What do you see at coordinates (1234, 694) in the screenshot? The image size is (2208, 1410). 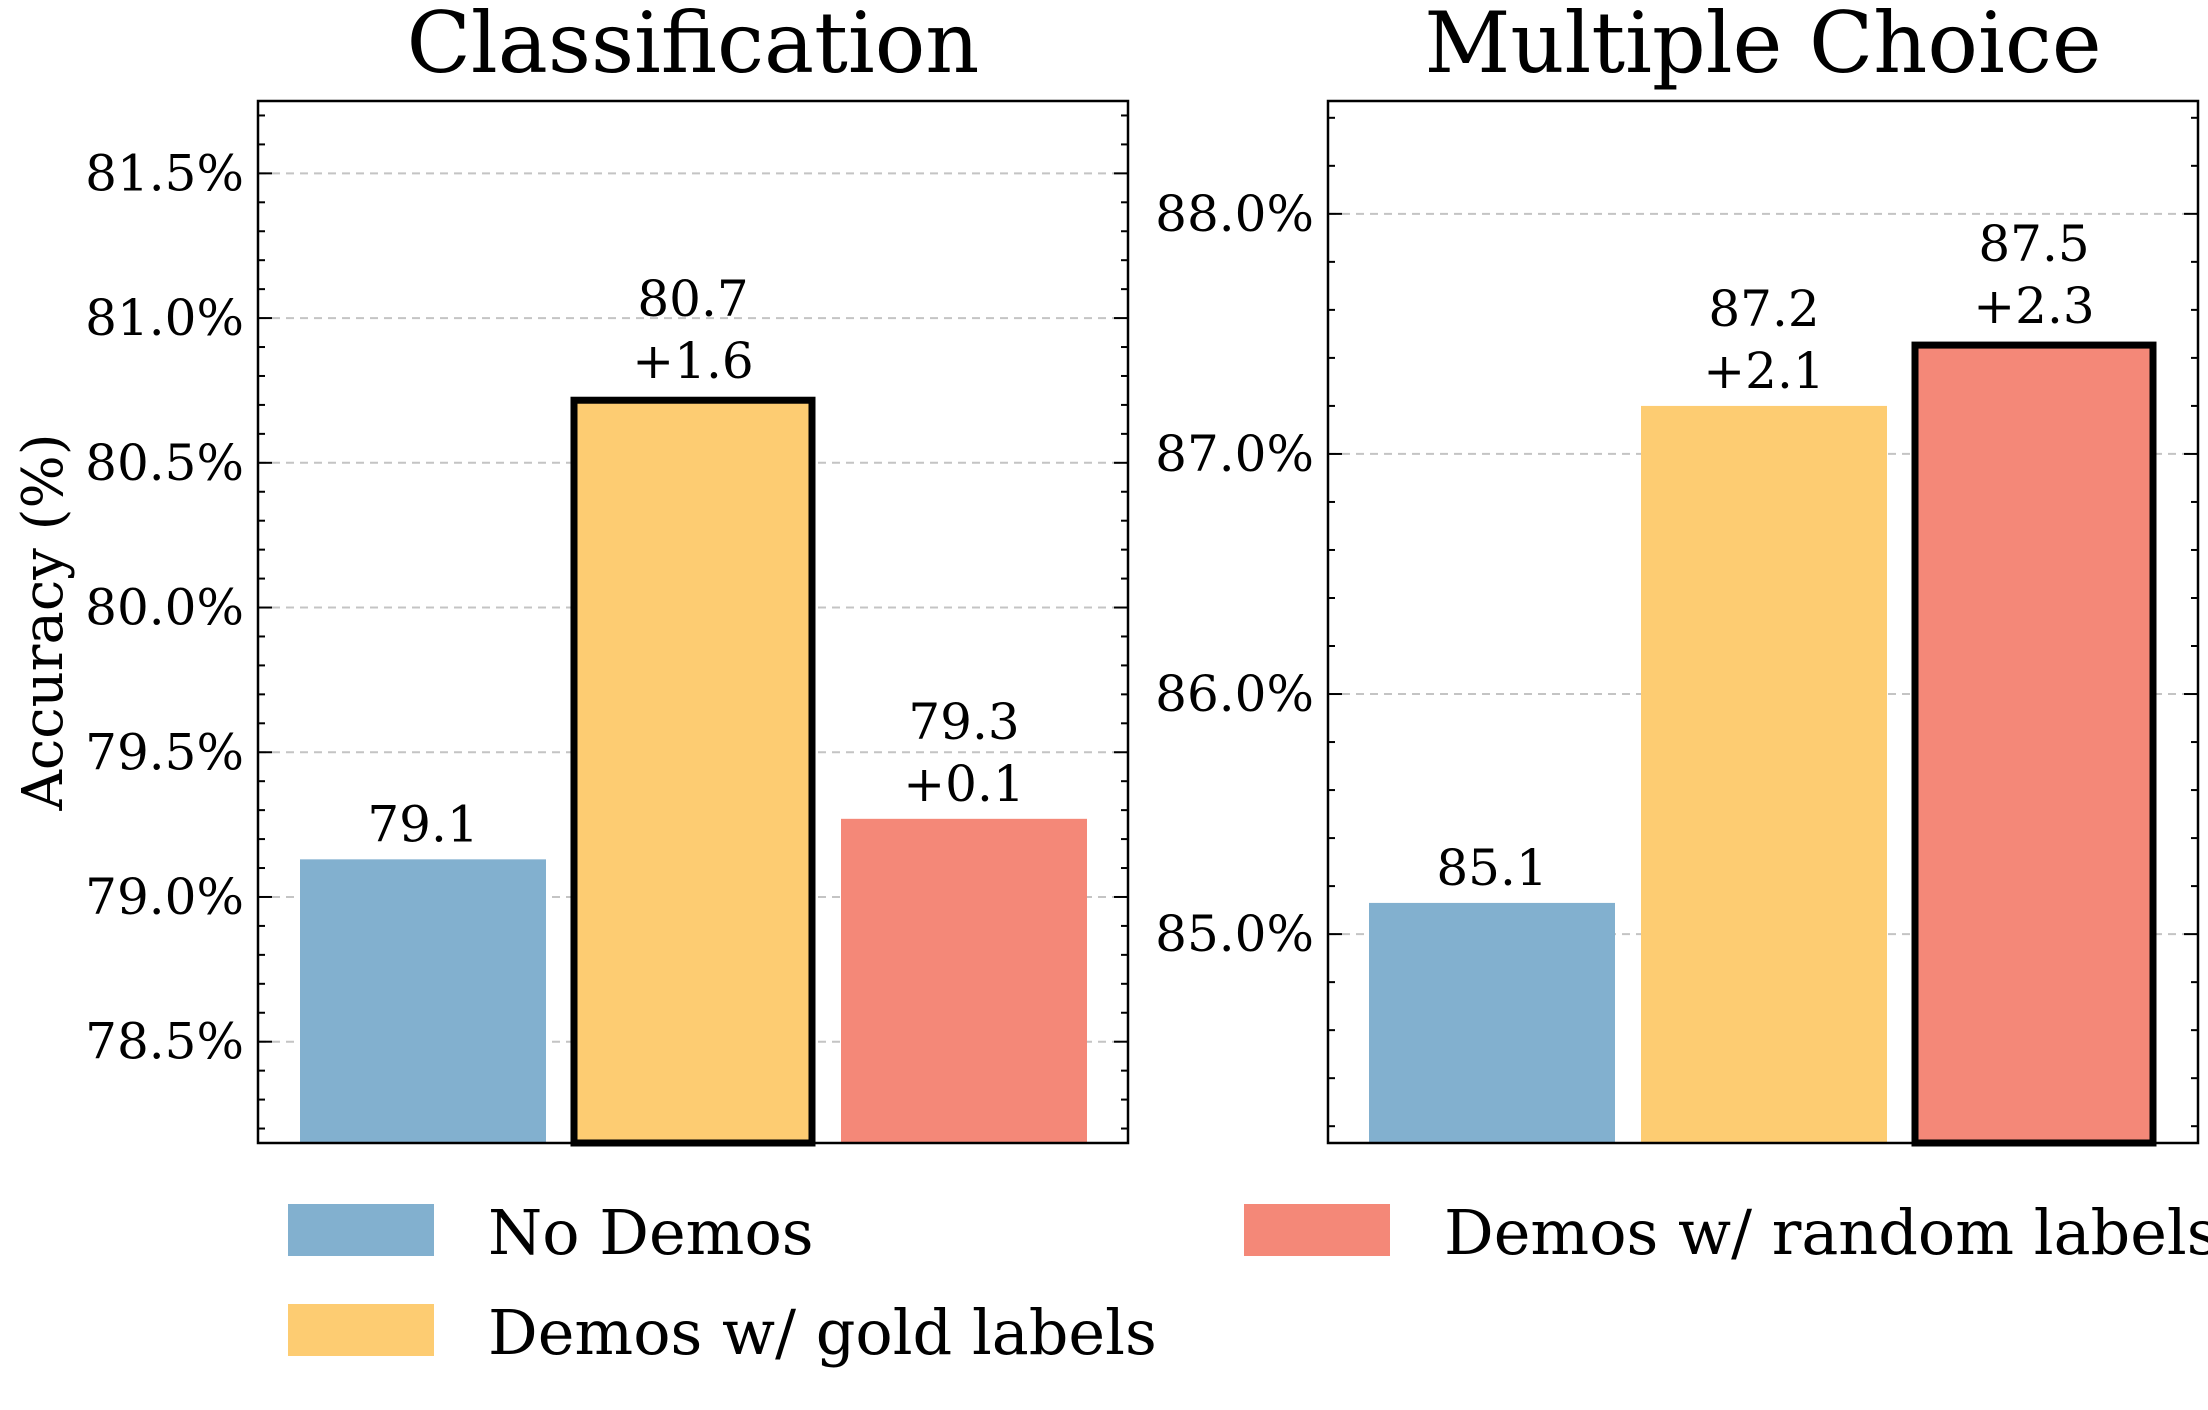 I see `y-tick-label: 86.0%` at bounding box center [1234, 694].